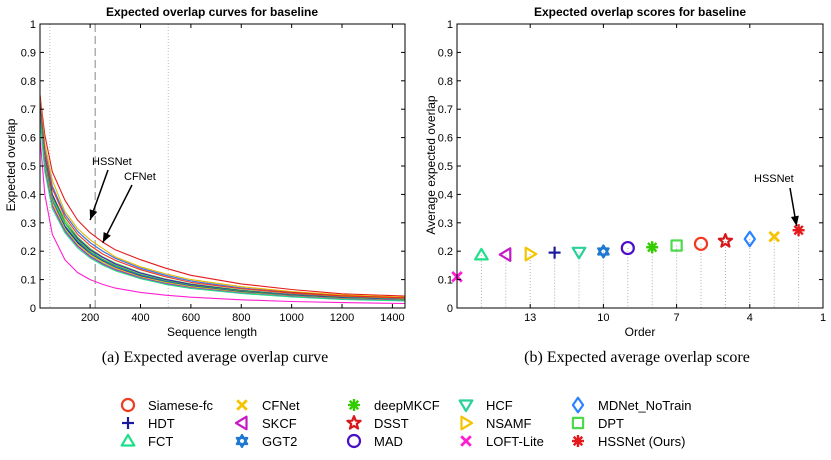 Image resolution: width=831 pixels, height=460 pixels. I want to click on legend-item: HSSNet (Ours), so click(628, 441).